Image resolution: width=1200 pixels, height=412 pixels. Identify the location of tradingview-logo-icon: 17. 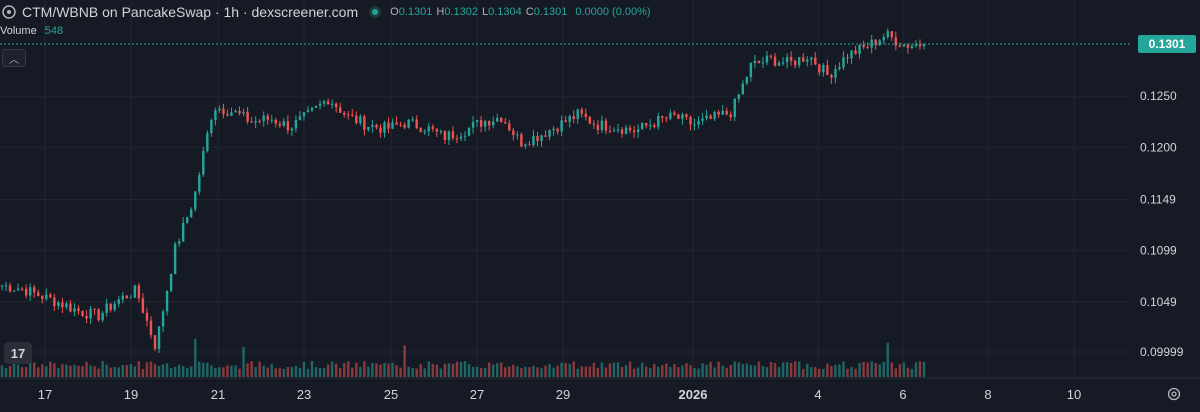
(18, 353).